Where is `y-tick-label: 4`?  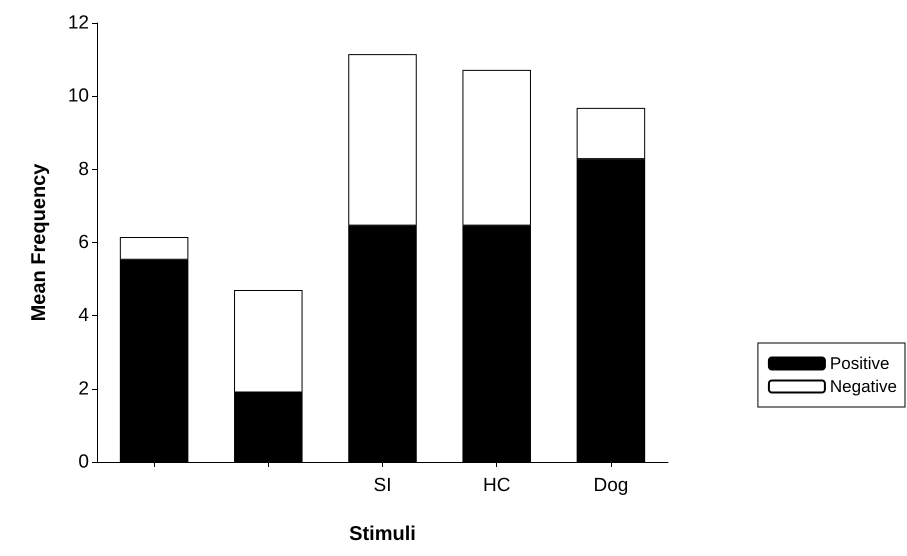
y-tick-label: 4 is located at coordinates (84, 315).